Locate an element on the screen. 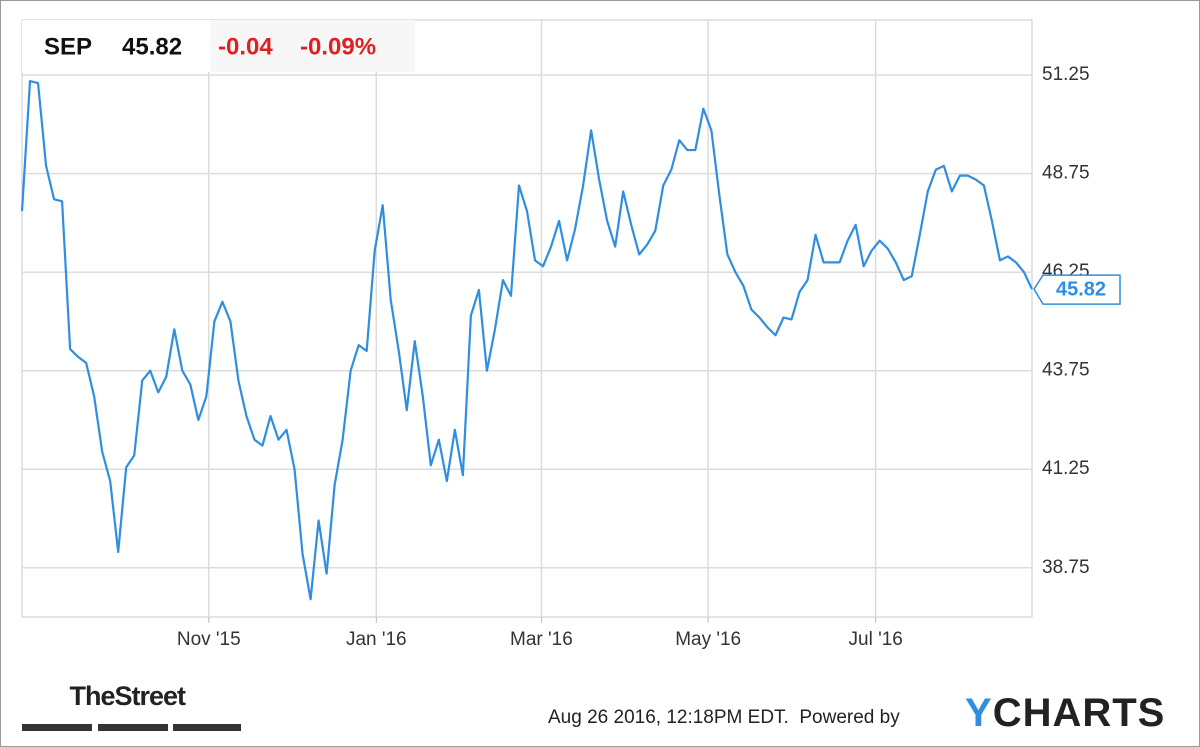  last-value-box is located at coordinates (1077, 289).